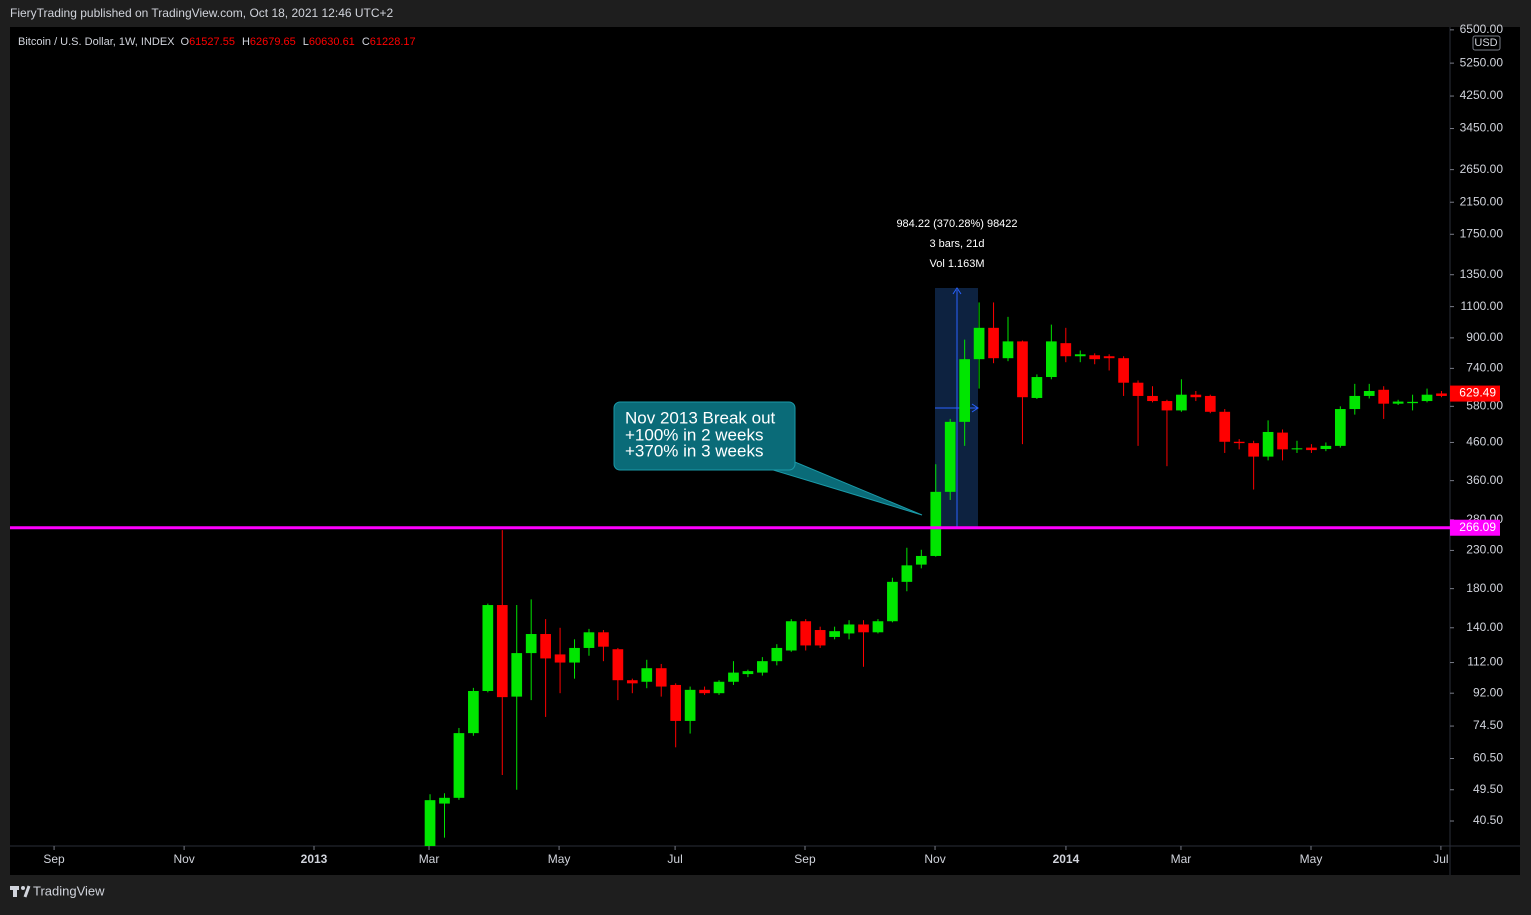 This screenshot has height=915, width=1531. I want to click on y-tick-label: 230.00, so click(1484, 550).